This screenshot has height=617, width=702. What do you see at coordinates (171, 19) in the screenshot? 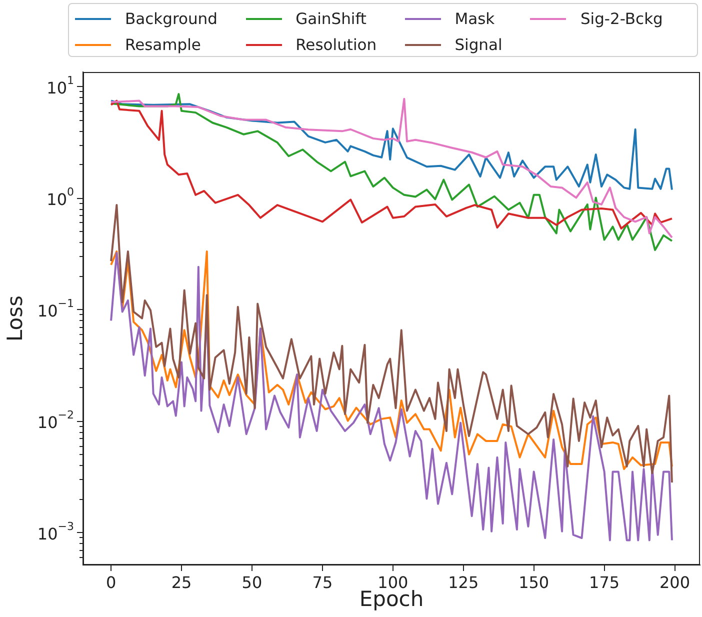
I see `legend-label: Background` at bounding box center [171, 19].